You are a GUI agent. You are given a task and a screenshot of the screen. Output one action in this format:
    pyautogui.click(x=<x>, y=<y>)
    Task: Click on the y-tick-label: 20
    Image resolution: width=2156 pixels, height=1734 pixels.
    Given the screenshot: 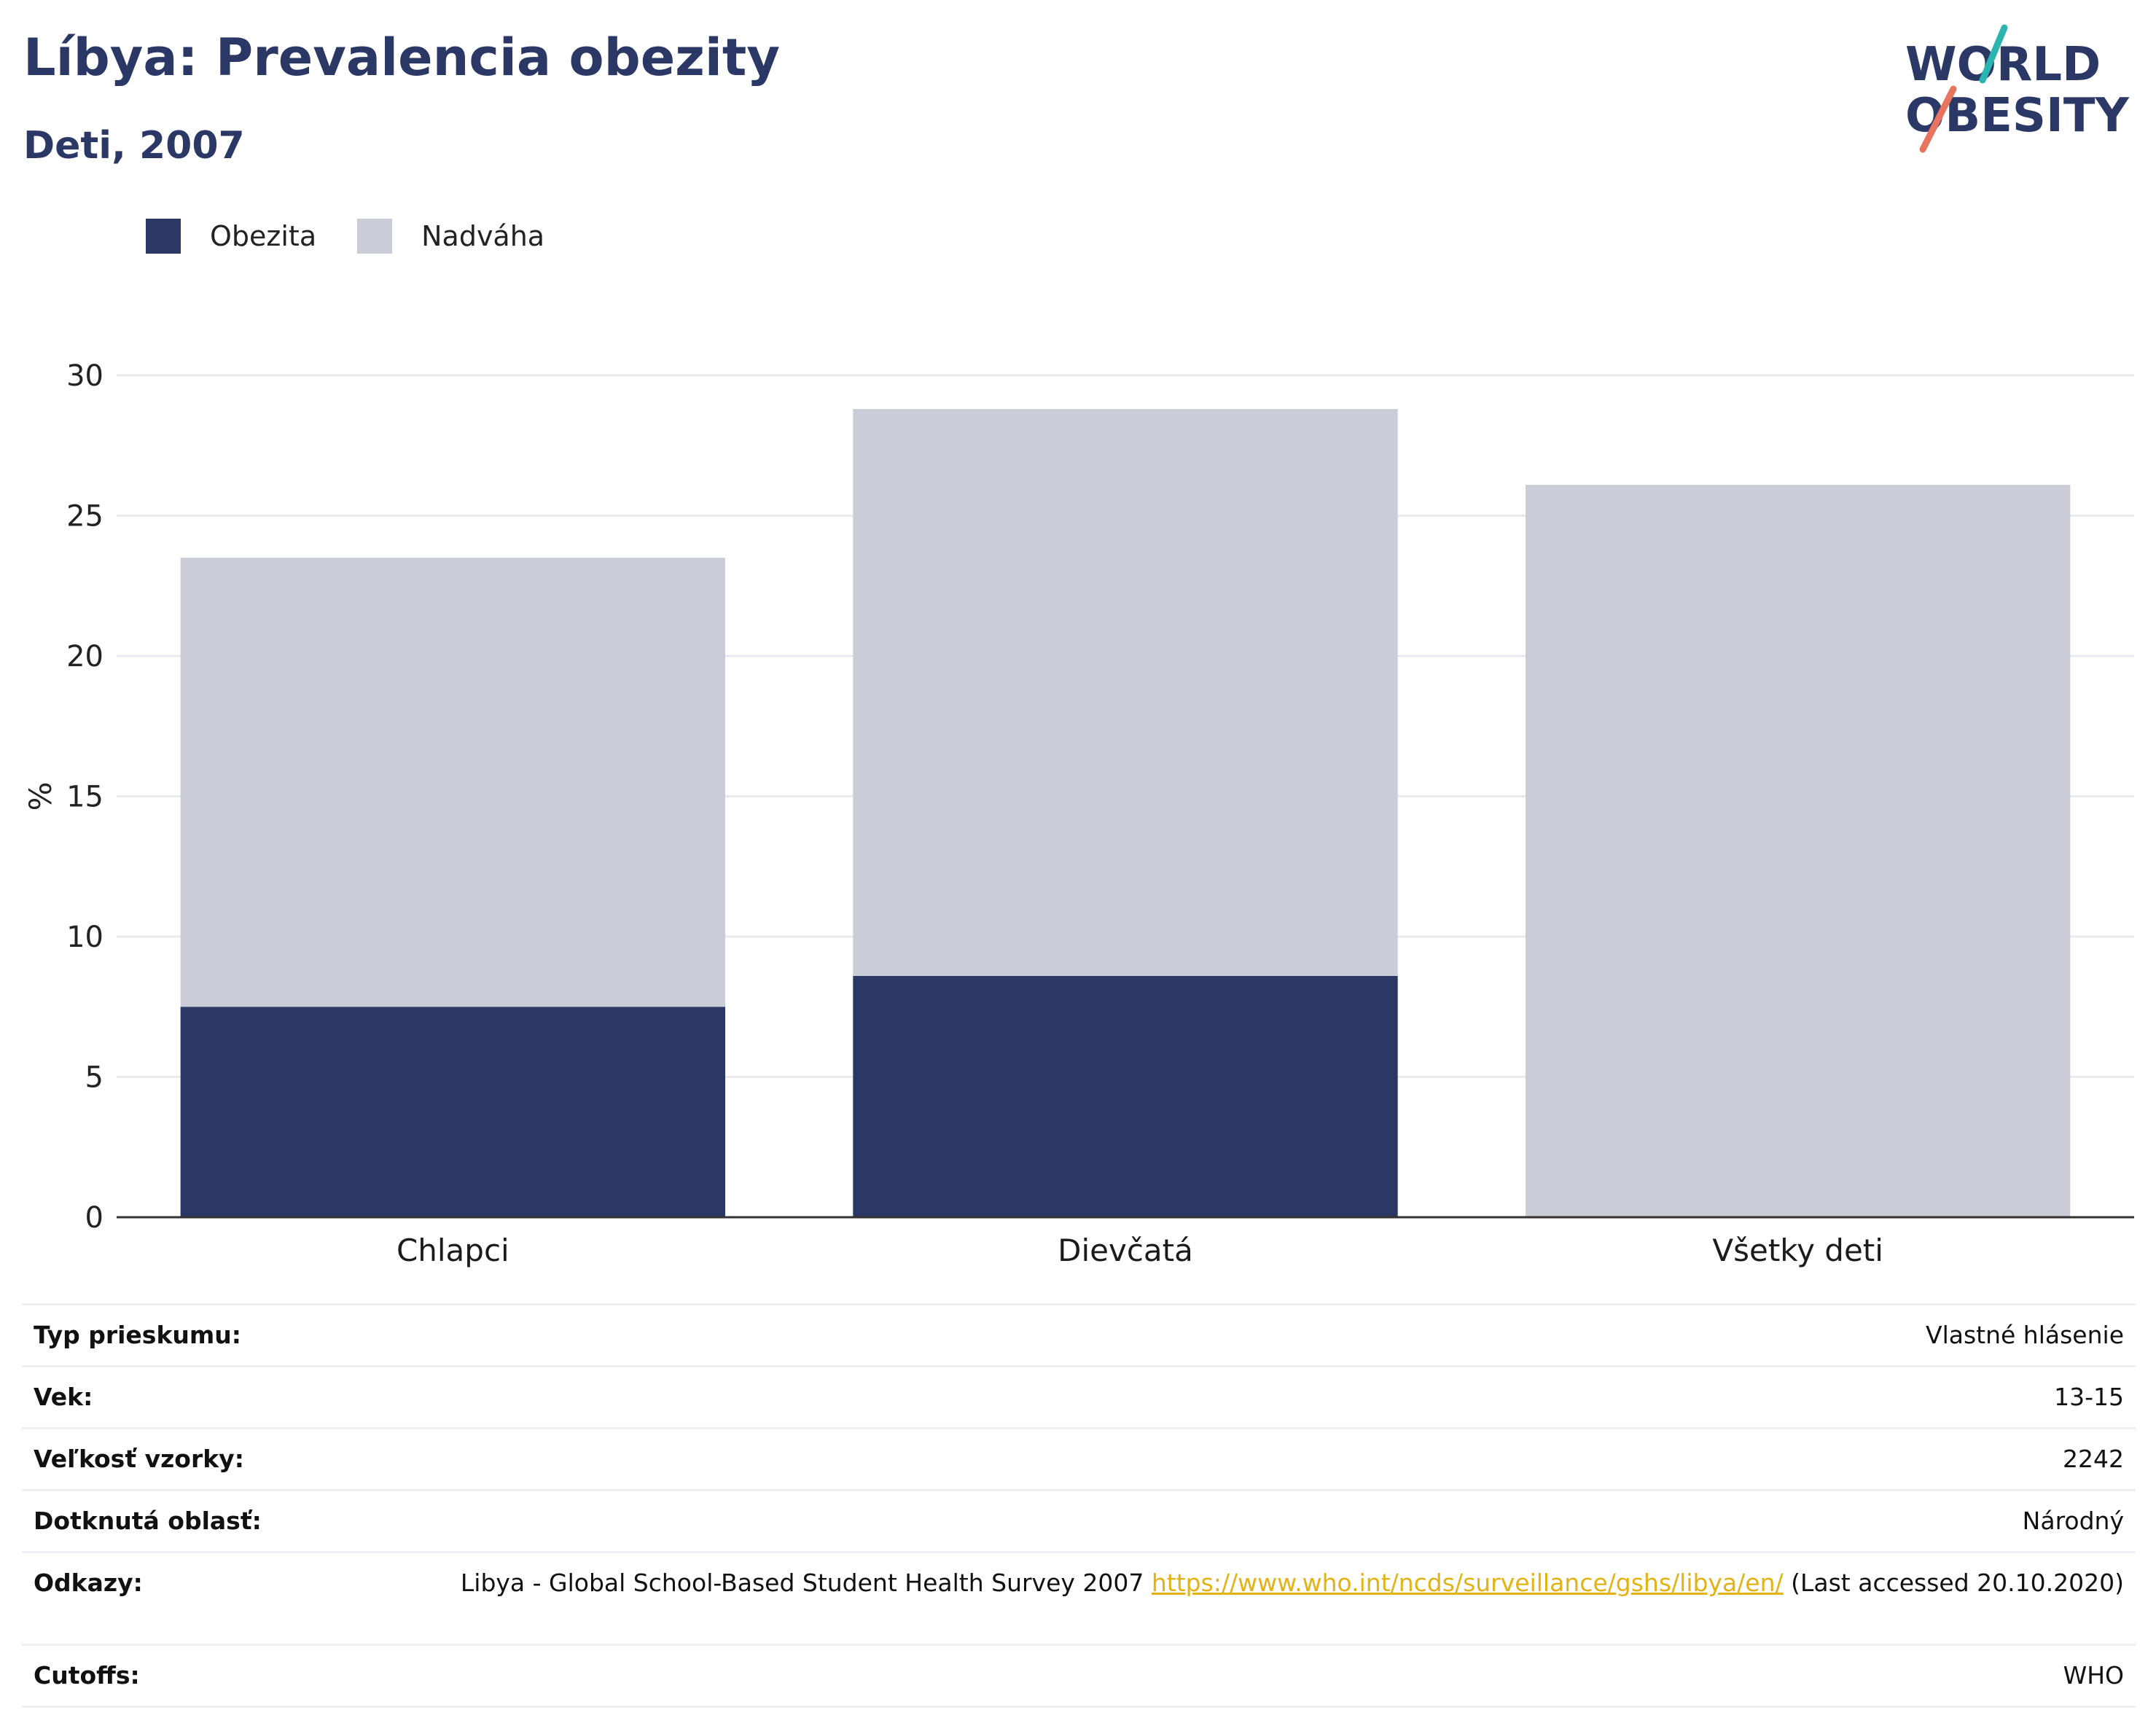 What is the action you would take?
    pyautogui.click(x=85, y=656)
    